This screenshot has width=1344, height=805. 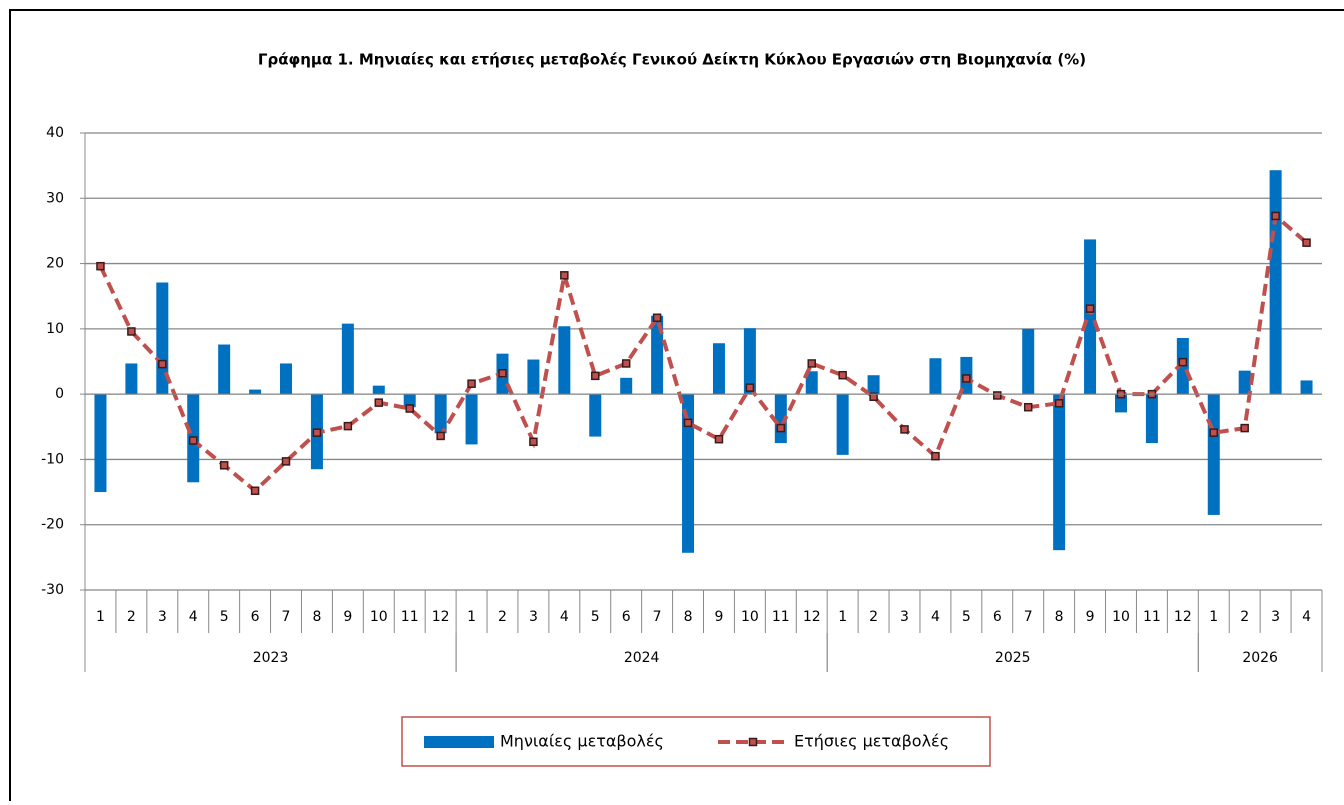 What do you see at coordinates (52, 525) in the screenshot?
I see `y-tick-label: -20` at bounding box center [52, 525].